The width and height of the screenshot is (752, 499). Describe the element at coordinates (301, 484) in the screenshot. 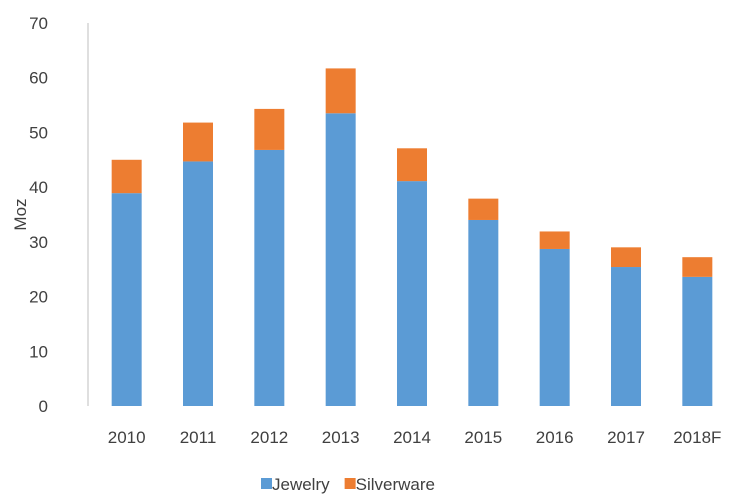

I see `legend-label-jewelry: Jewelry` at that location.